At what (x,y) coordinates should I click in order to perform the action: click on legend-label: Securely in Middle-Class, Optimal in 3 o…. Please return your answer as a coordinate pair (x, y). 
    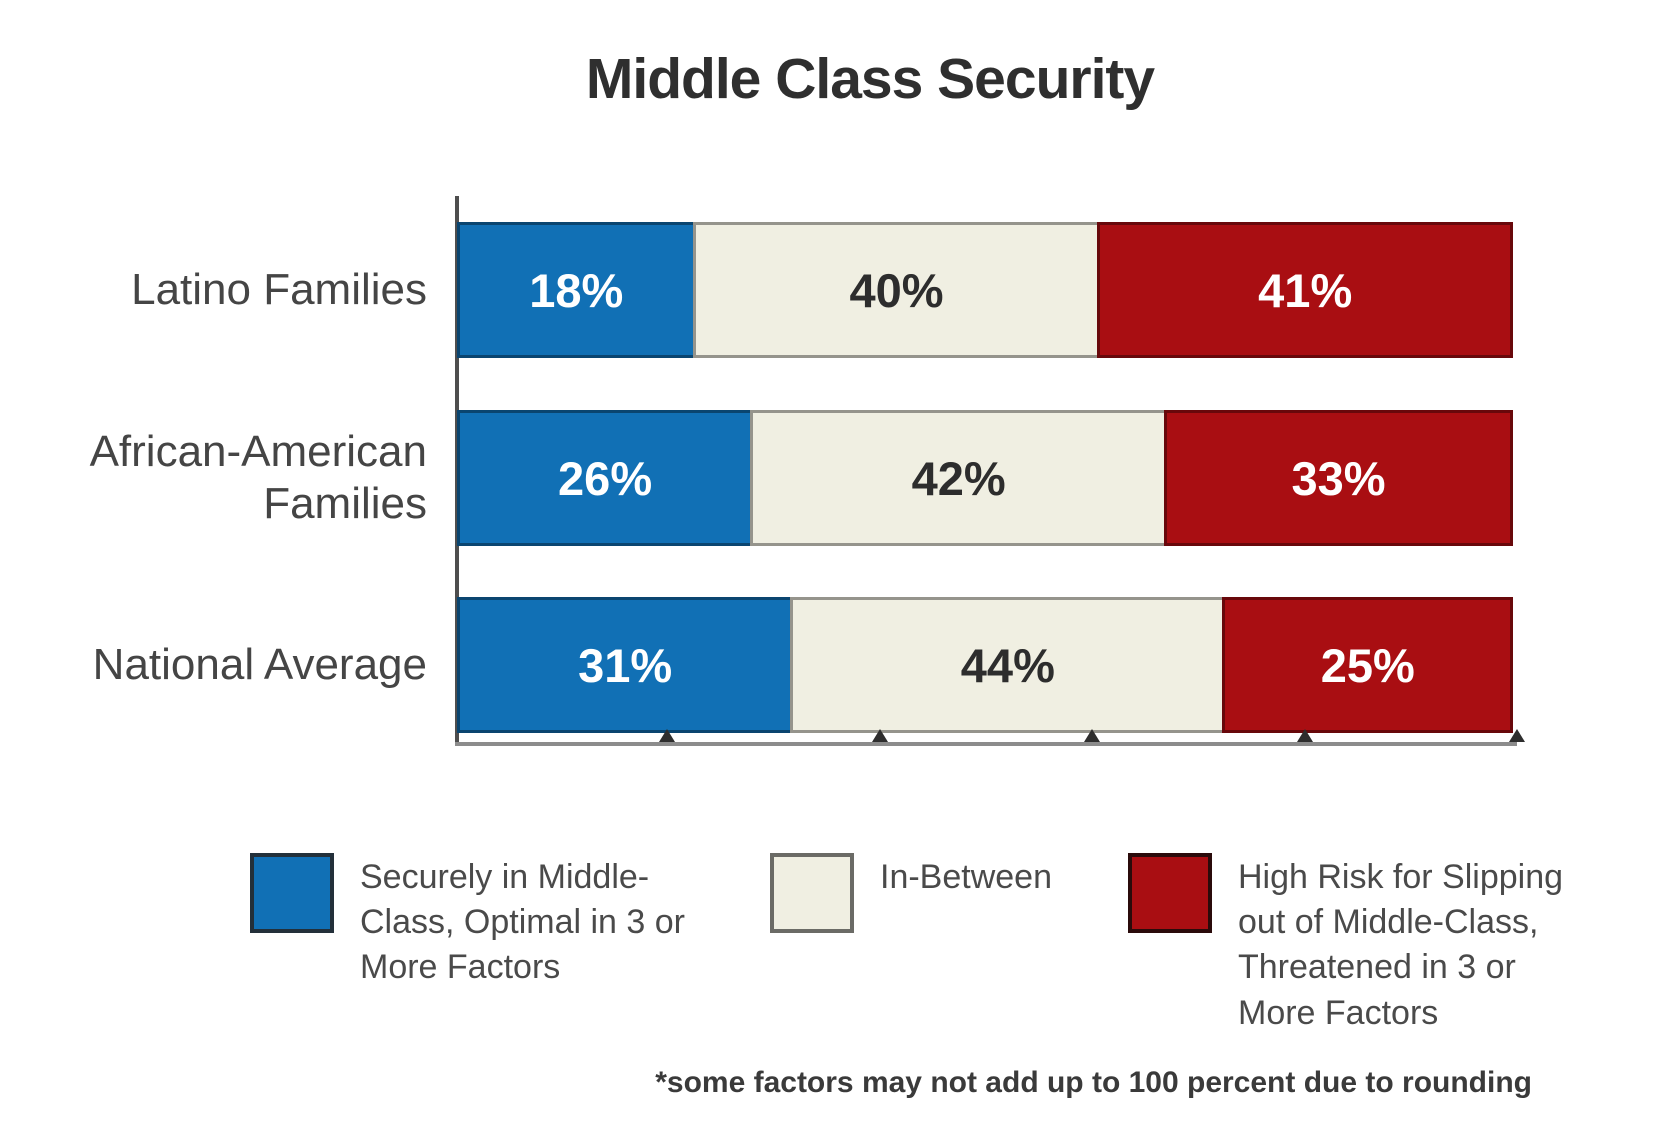
    Looking at the image, I should click on (522, 922).